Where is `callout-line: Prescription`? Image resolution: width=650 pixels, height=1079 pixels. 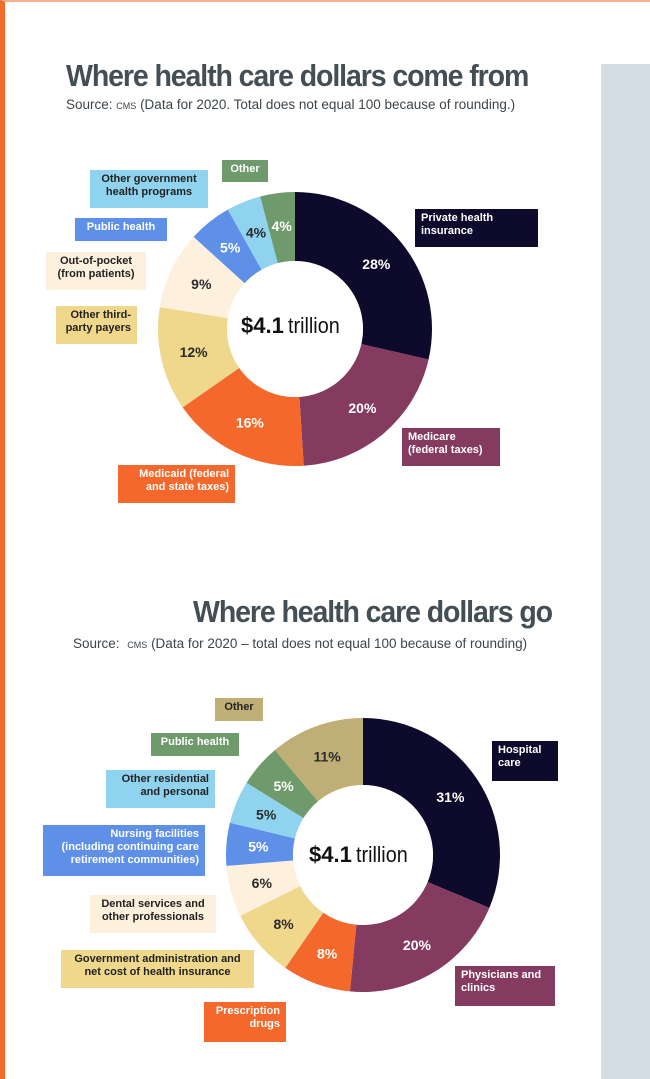
callout-line: Prescription is located at coordinates (247, 1011).